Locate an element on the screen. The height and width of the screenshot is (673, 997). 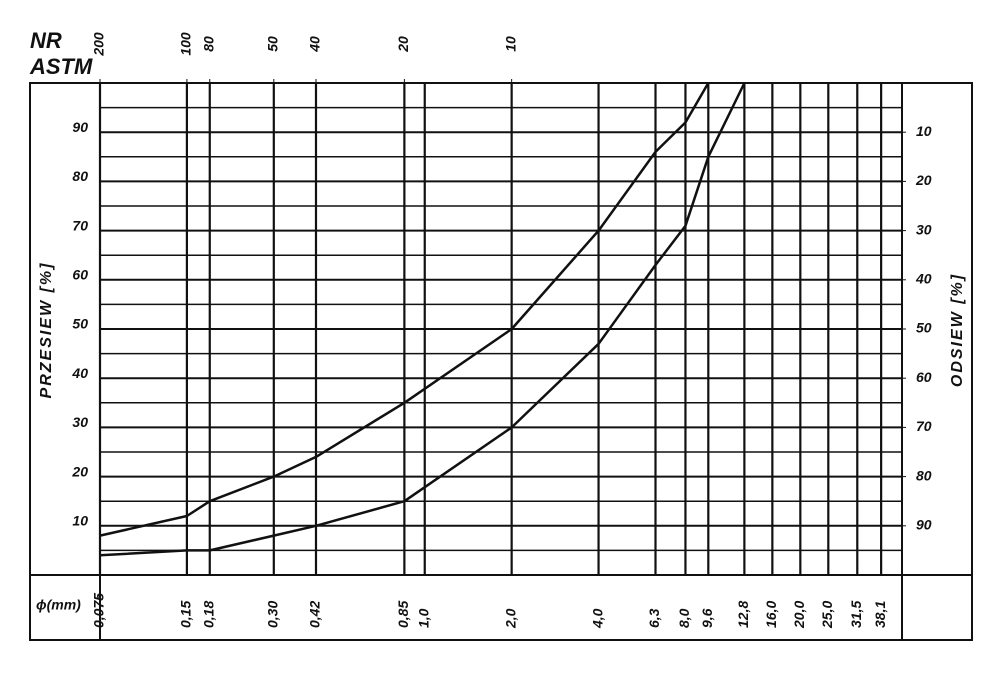
x2-tick-label: 200 is located at coordinates (99, 44).